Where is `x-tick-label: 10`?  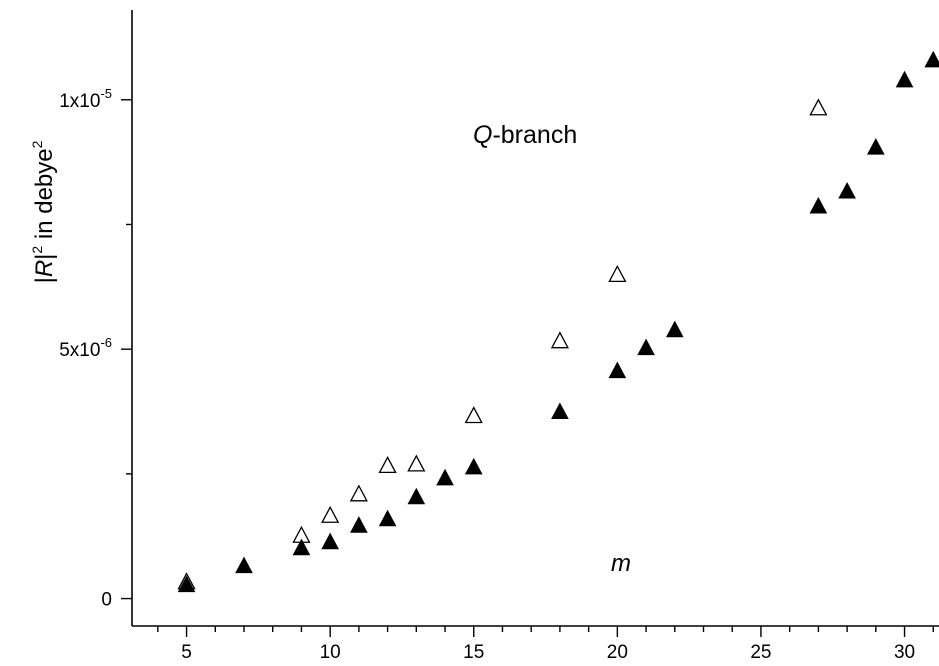 x-tick-label: 10 is located at coordinates (330, 652).